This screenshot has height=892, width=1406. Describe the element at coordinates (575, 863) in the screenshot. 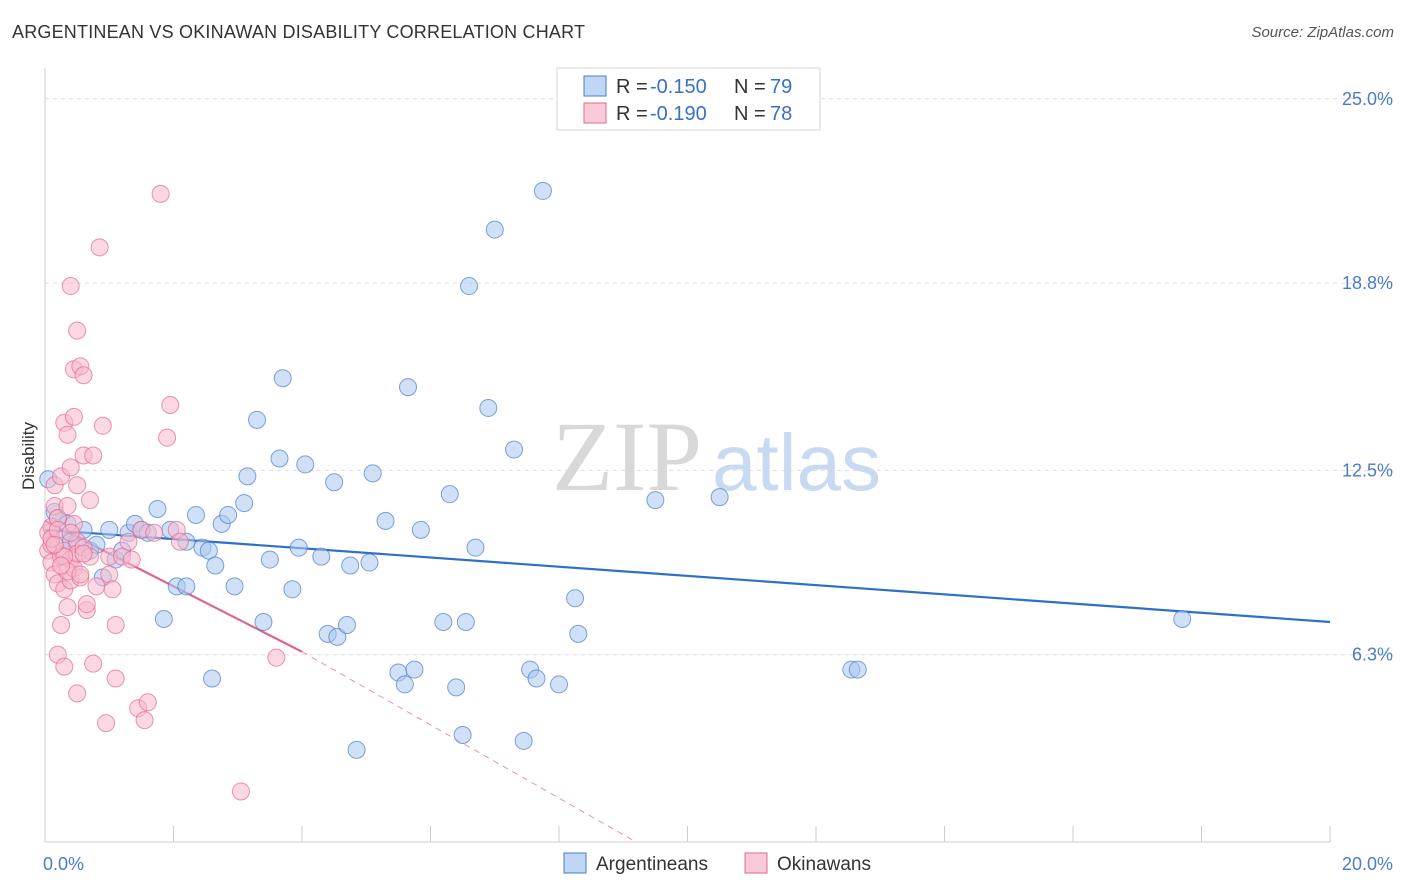

I see `bottom-legend-swatch-argentineans` at that location.